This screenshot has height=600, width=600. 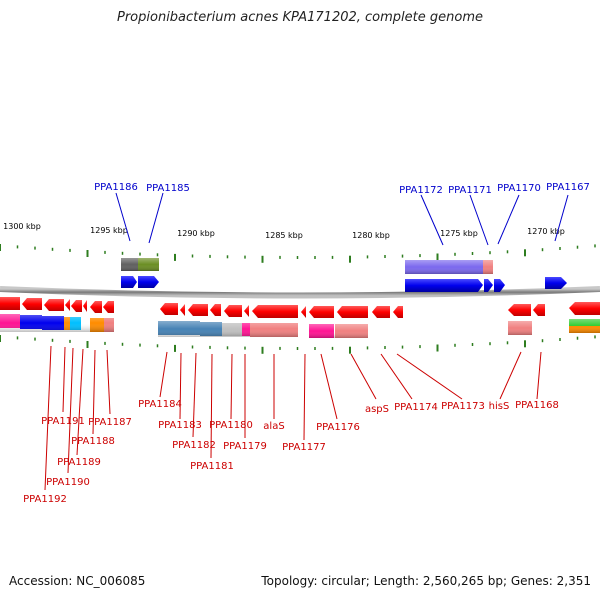 What do you see at coordinates (93, 441) in the screenshot?
I see `gene-label-ppa1188: PPA1188` at bounding box center [93, 441].